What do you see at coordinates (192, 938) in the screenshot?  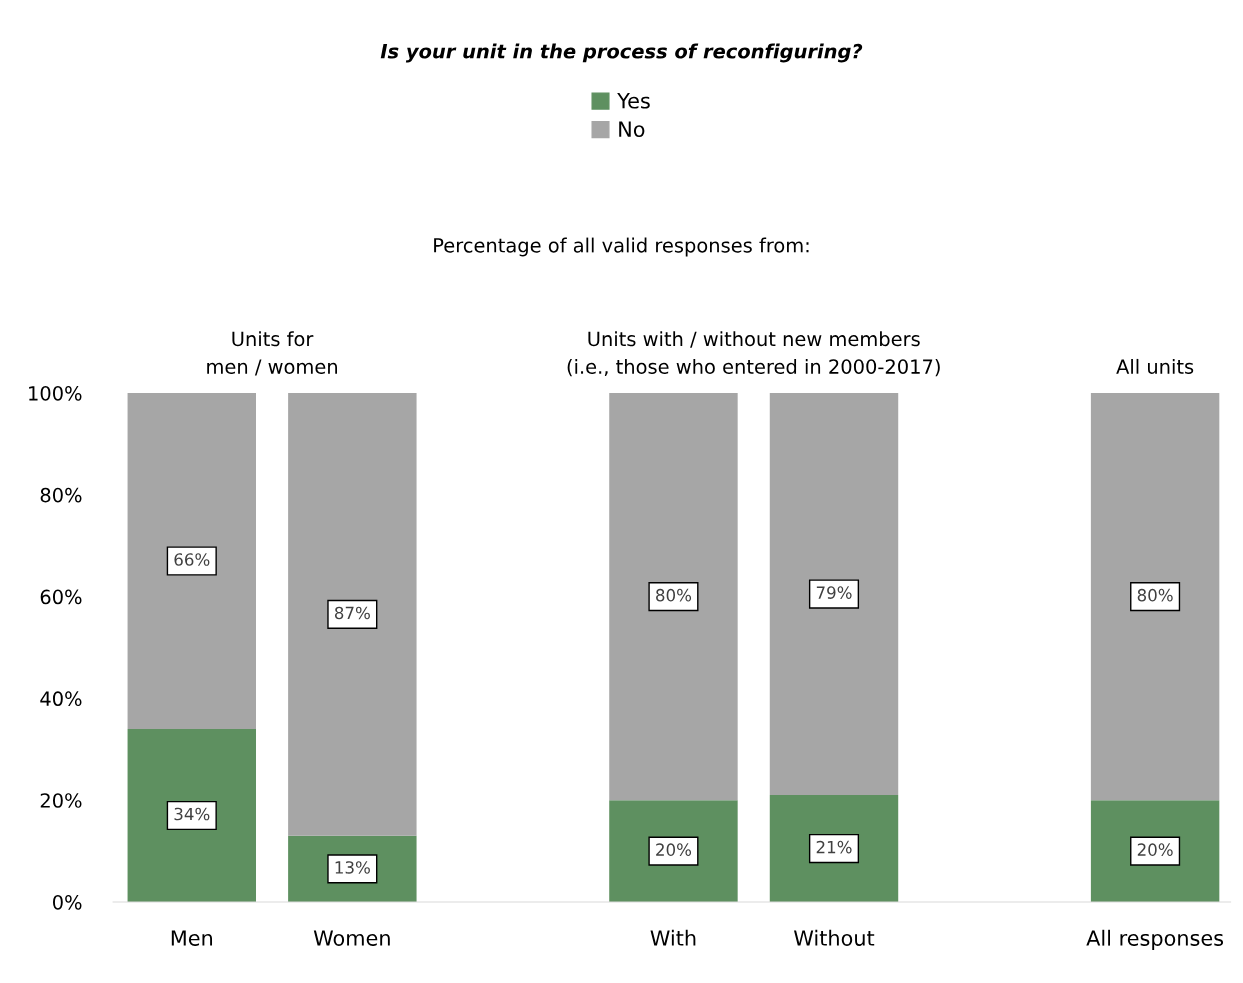 I see `x-tick-label: Men` at bounding box center [192, 938].